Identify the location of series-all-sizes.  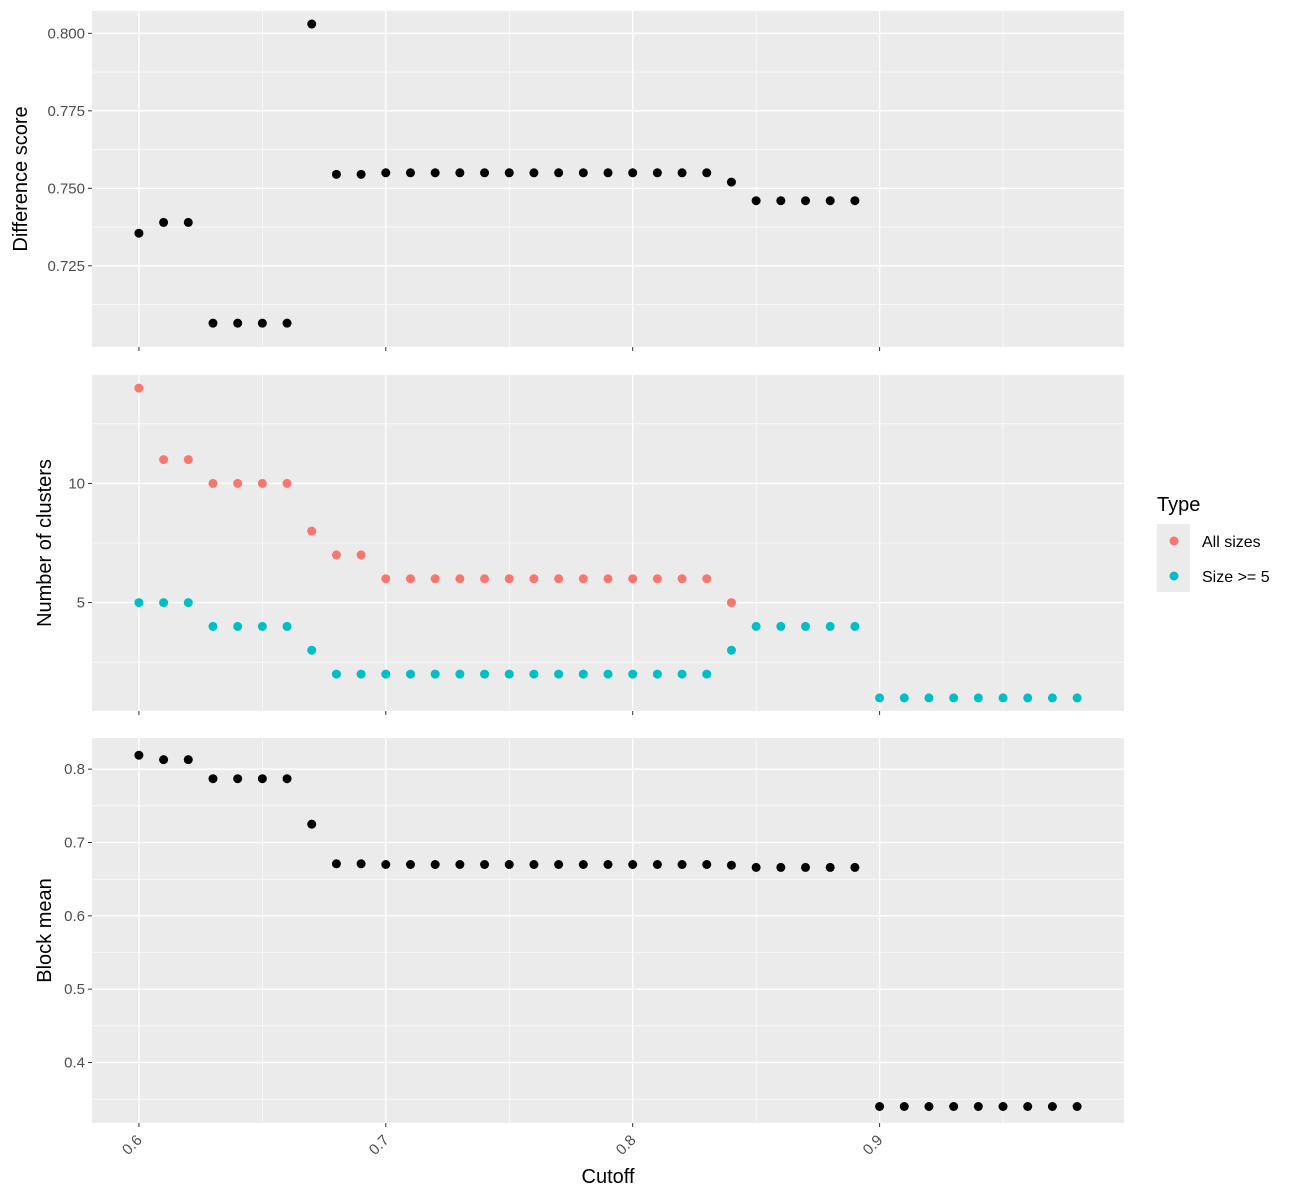
(435, 495).